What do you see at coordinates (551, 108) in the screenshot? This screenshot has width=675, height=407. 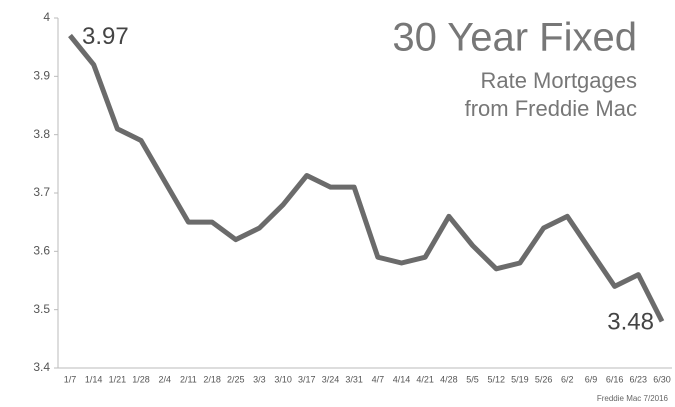 I see `chart-subtitle: from Freddie Mac` at bounding box center [551, 108].